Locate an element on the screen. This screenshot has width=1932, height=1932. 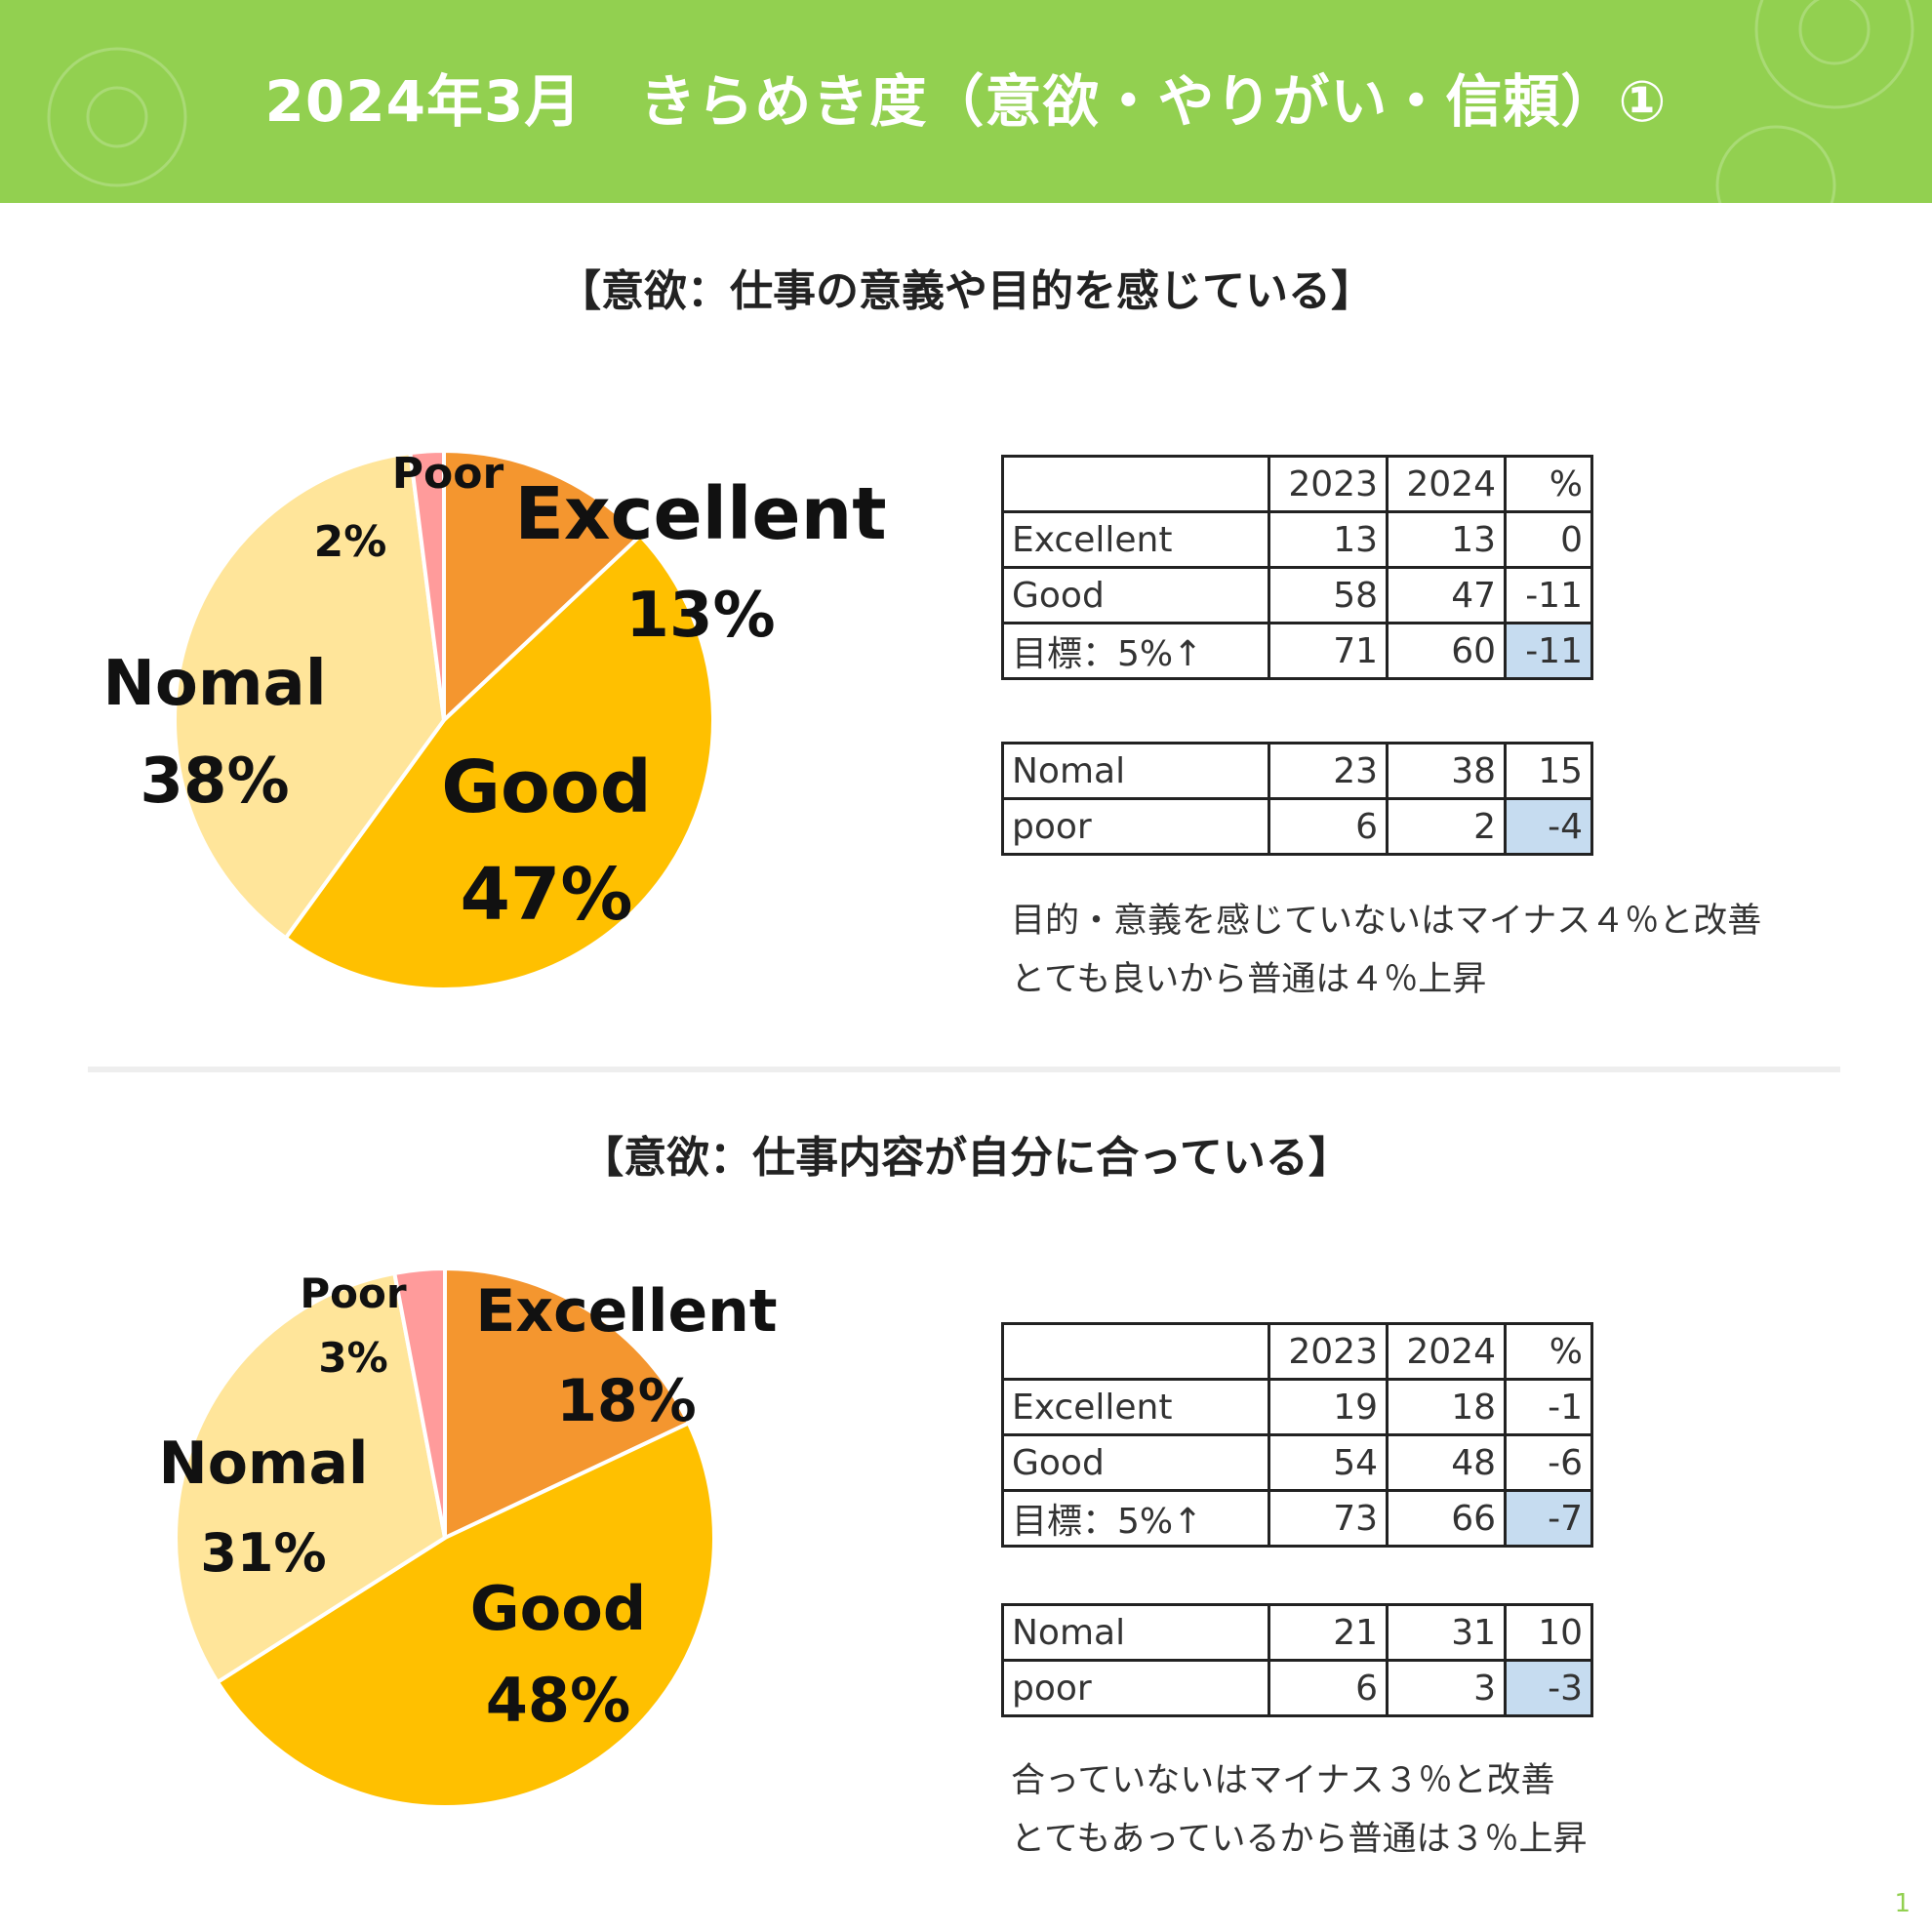
table-cell: 3 is located at coordinates (1446, 1688).